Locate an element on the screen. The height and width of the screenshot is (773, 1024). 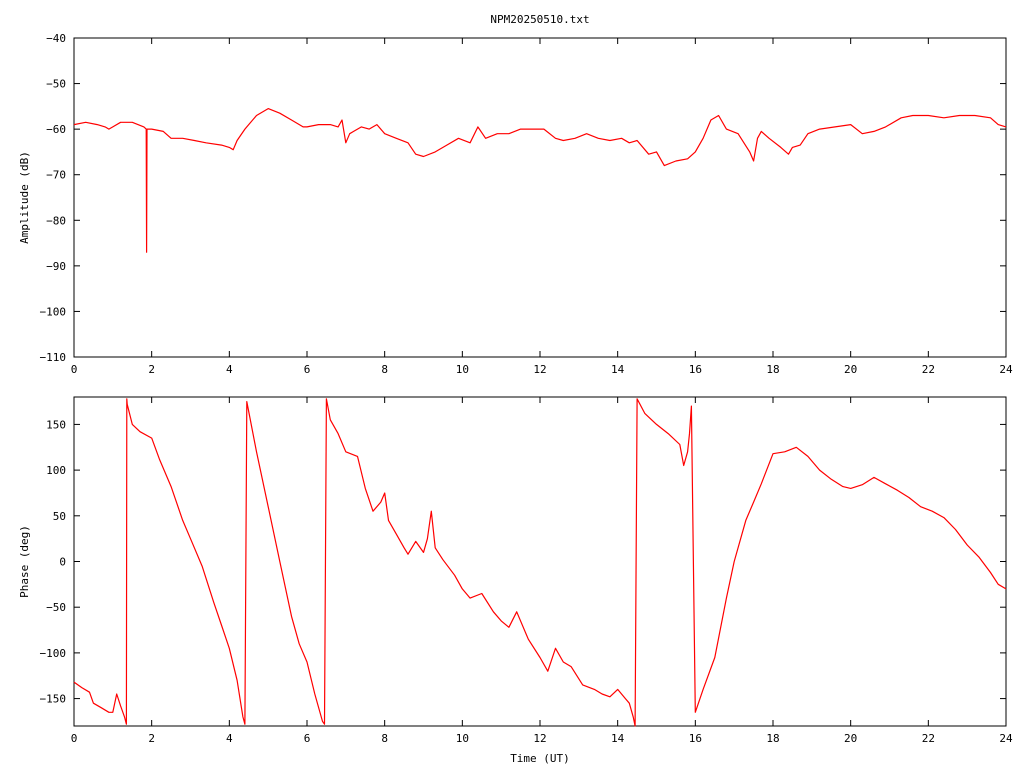
amplitude-y-tick-label: −40 is located at coordinates (56, 38).